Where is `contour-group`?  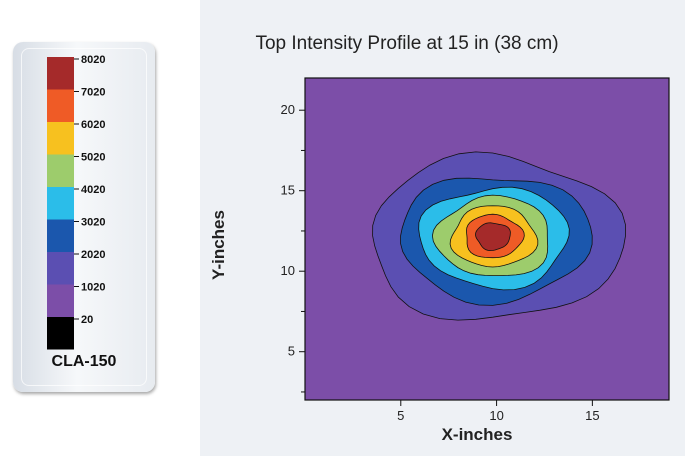
contour-group is located at coordinates (499, 236).